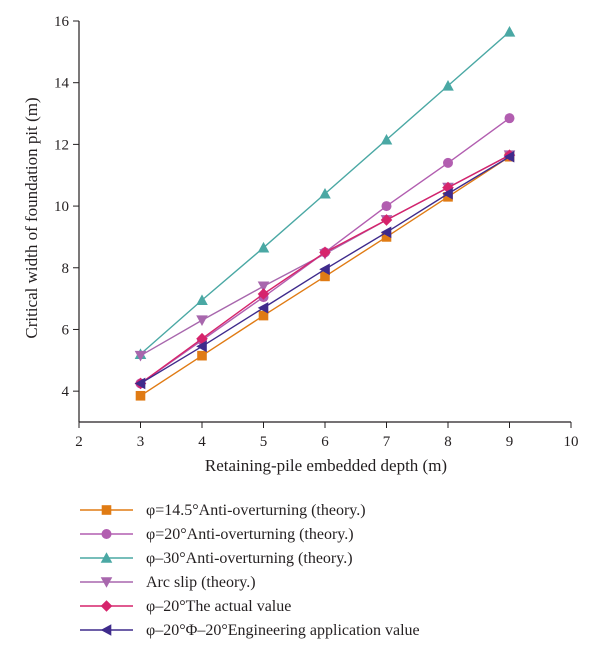 This screenshot has height=664, width=600. I want to click on y-tick-label: 6, so click(66, 330).